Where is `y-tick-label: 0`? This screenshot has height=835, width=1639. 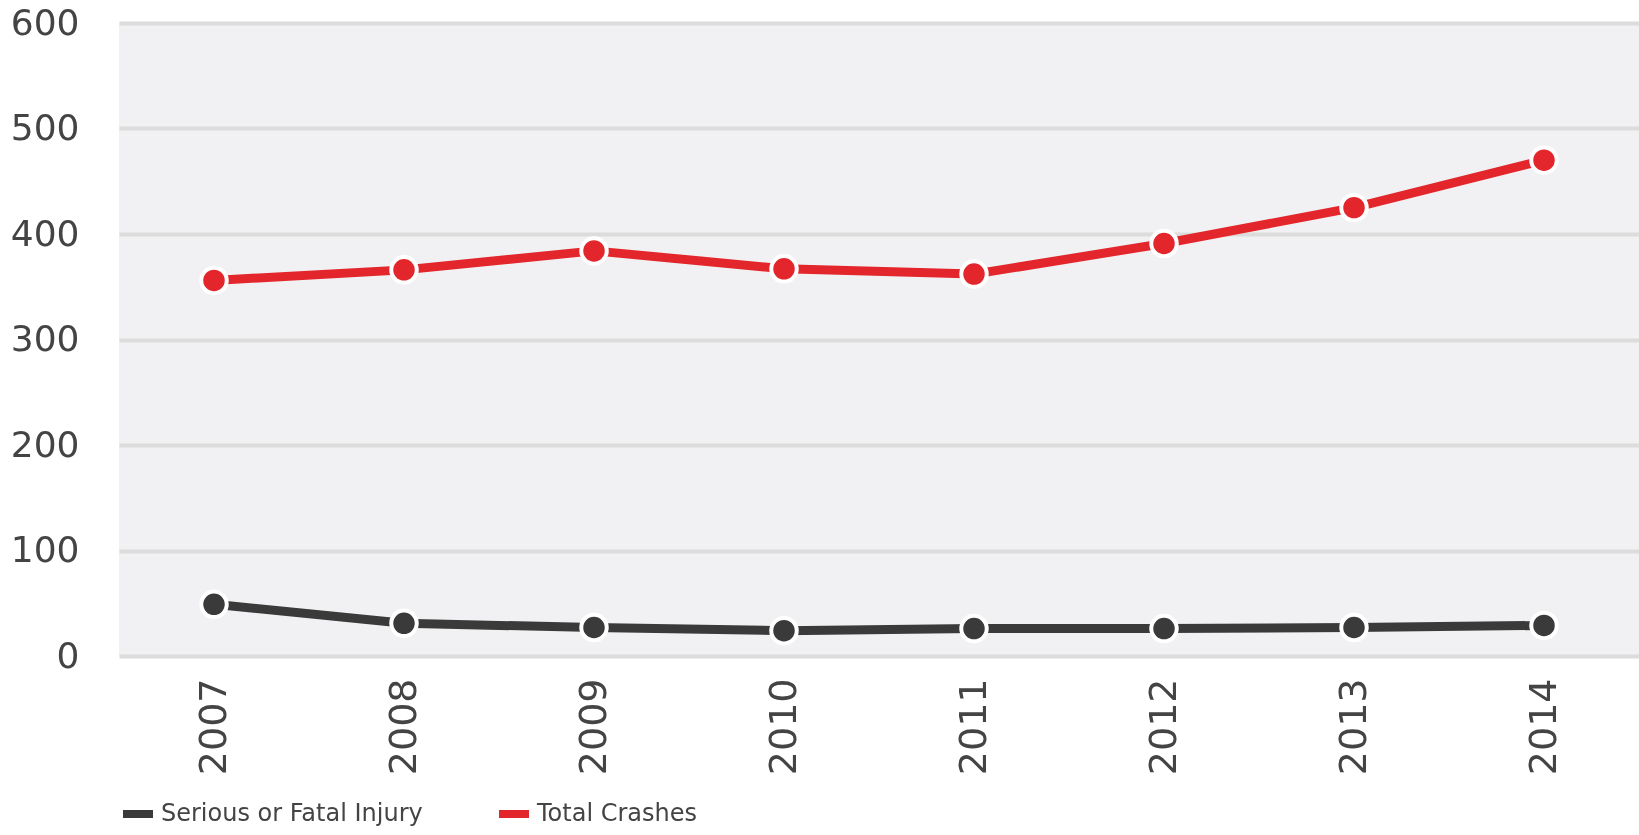 y-tick-label: 0 is located at coordinates (68, 655).